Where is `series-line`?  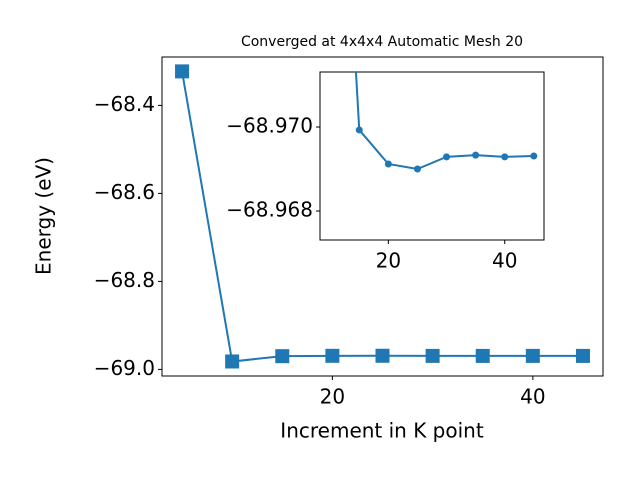
series-line is located at coordinates (444, 121).